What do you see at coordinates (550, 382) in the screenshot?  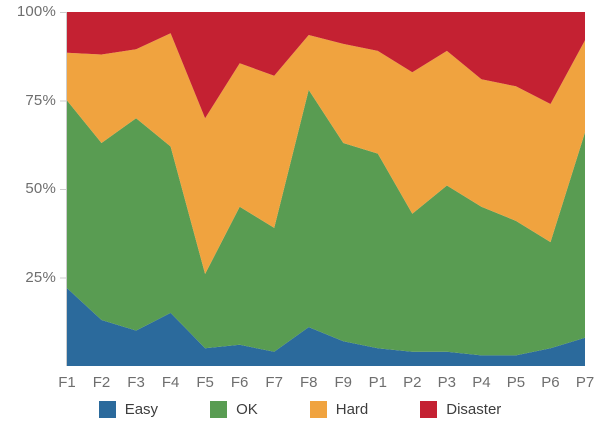 I see `x-tick-label-p6: P6` at bounding box center [550, 382].